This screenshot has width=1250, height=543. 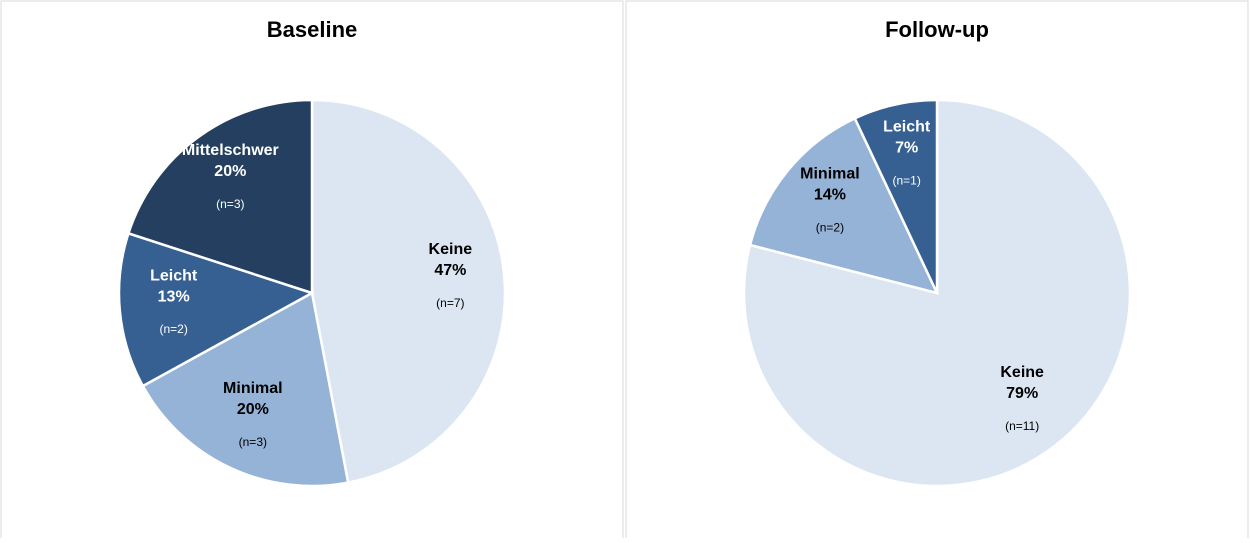 I want to click on count-label: (n=11), so click(x=1022, y=426).